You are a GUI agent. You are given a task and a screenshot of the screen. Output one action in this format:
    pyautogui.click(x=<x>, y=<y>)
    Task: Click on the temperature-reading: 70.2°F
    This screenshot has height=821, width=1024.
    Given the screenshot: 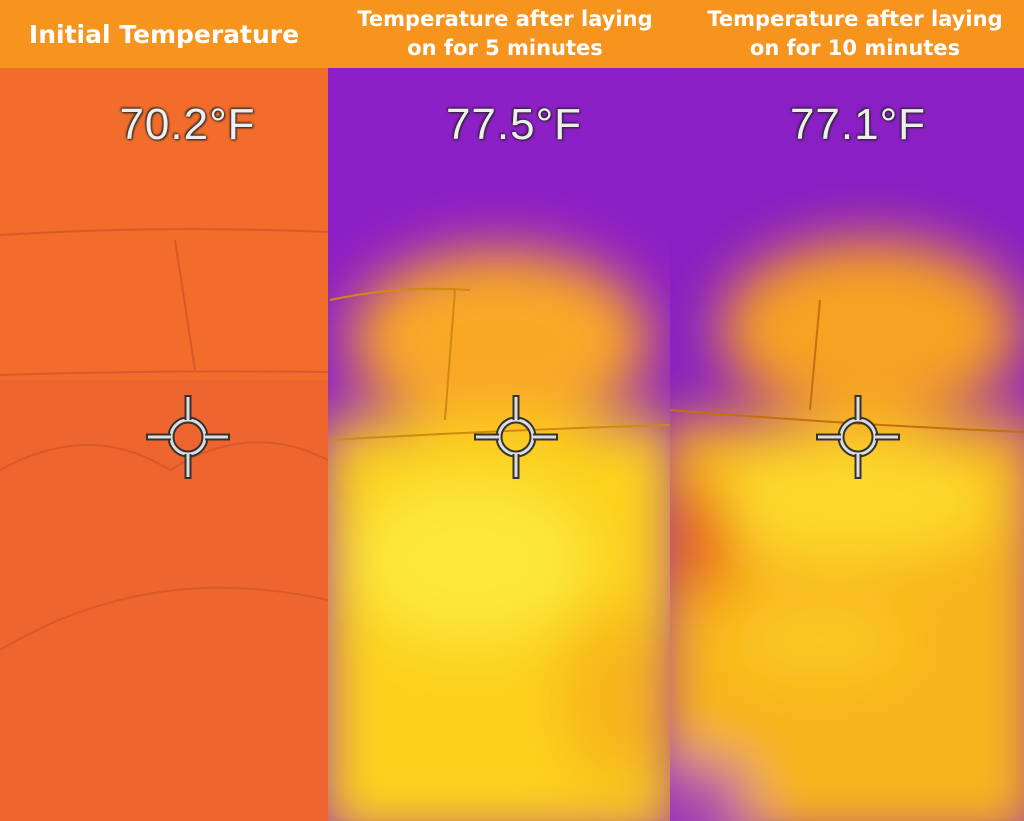 What is the action you would take?
    pyautogui.click(x=187, y=124)
    